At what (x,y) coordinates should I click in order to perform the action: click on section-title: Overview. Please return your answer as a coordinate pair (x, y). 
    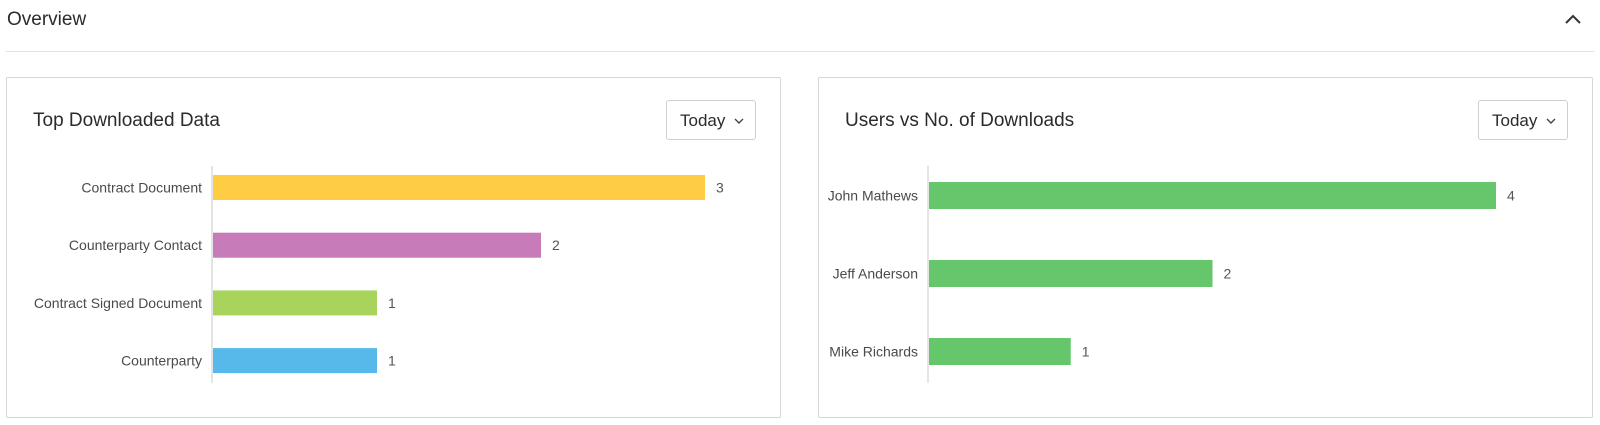
    Looking at the image, I should click on (47, 19).